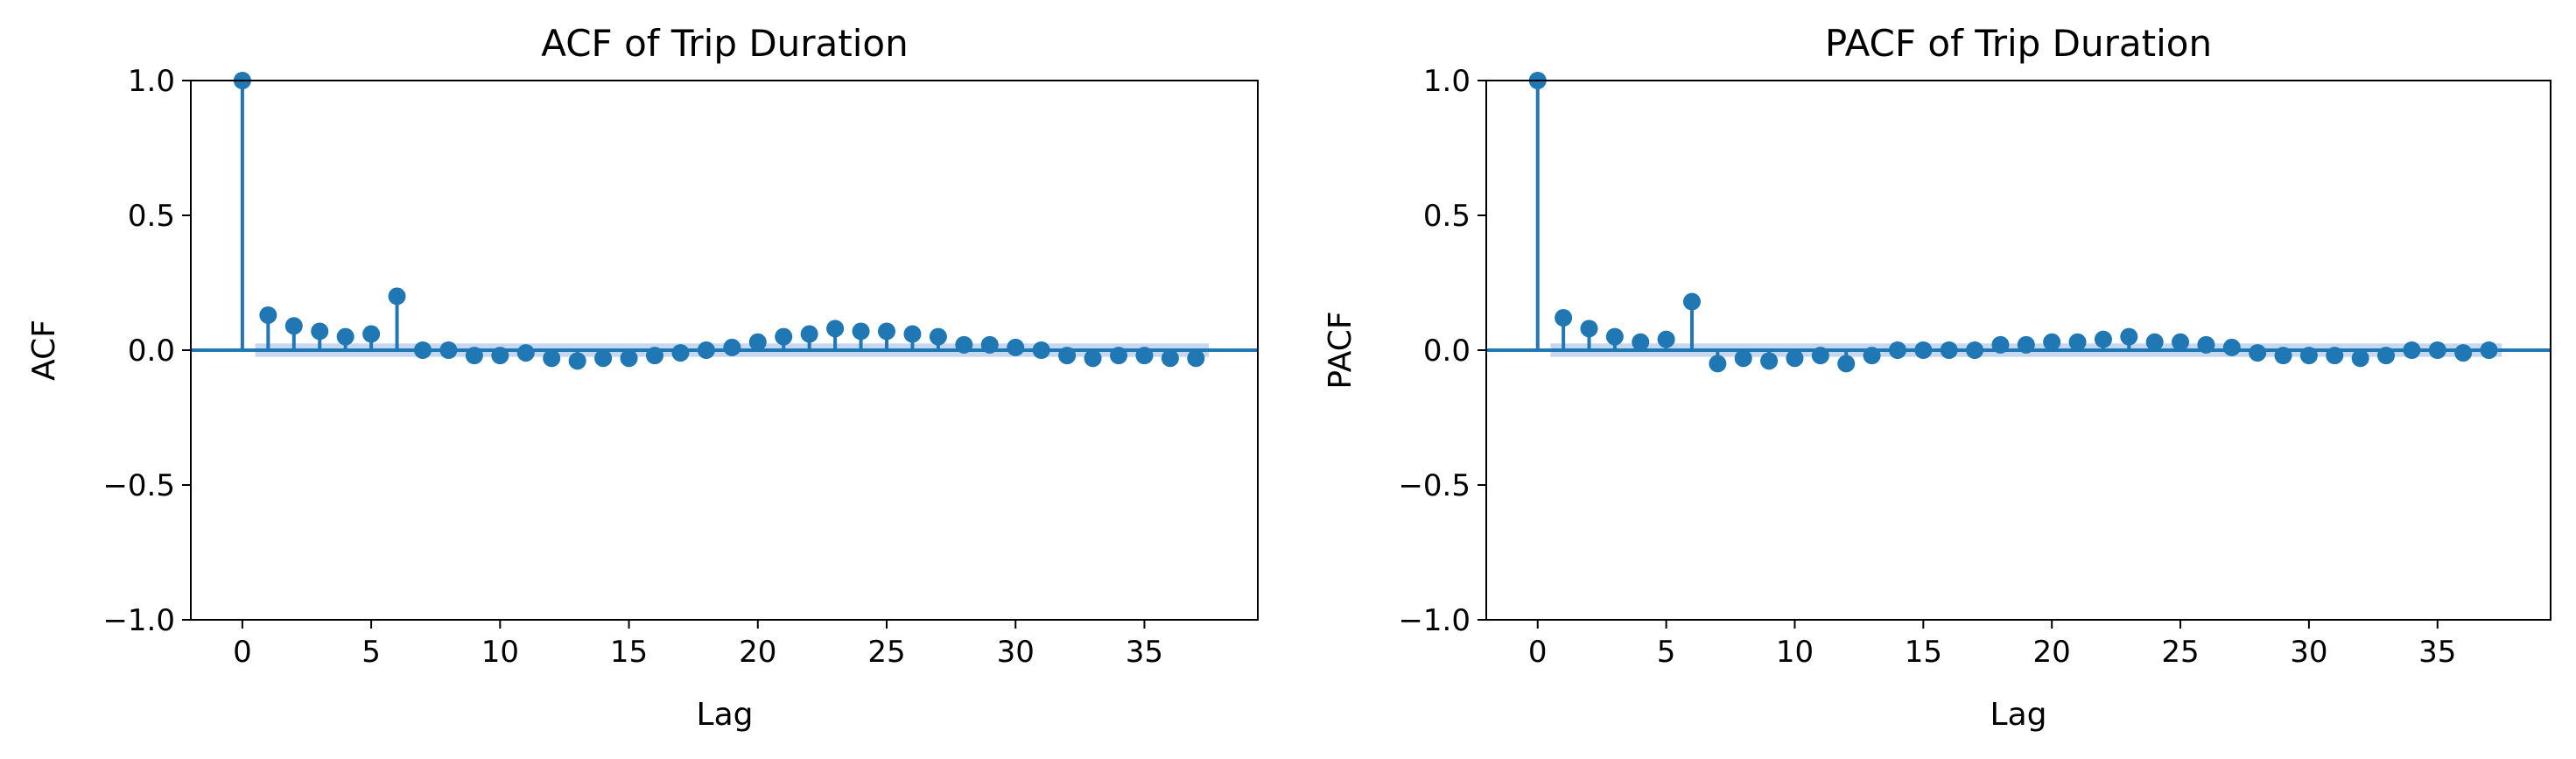 The width and height of the screenshot is (2576, 759). Describe the element at coordinates (1446, 351) in the screenshot. I see `pacf-y-tick-label-2: 0.0` at that location.